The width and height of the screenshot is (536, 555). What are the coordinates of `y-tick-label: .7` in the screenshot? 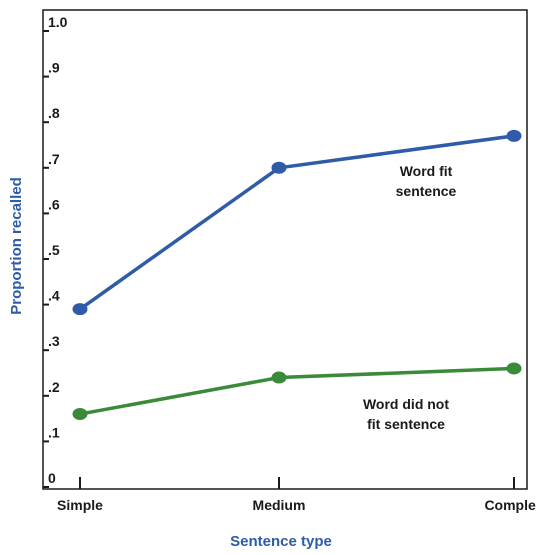 It's located at (54, 159).